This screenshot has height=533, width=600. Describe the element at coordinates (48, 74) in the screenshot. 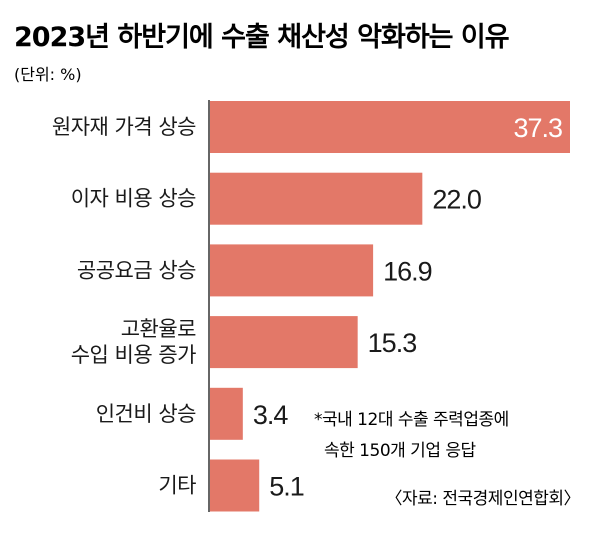

I see `unit-label: (단위: %)` at that location.